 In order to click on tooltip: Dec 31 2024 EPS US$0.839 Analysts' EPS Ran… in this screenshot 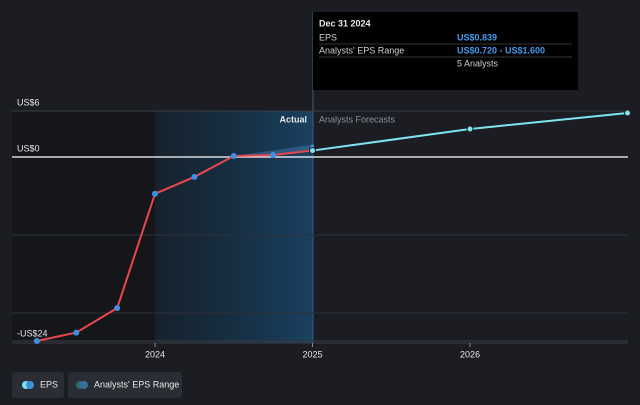, I will do `click(445, 51)`.